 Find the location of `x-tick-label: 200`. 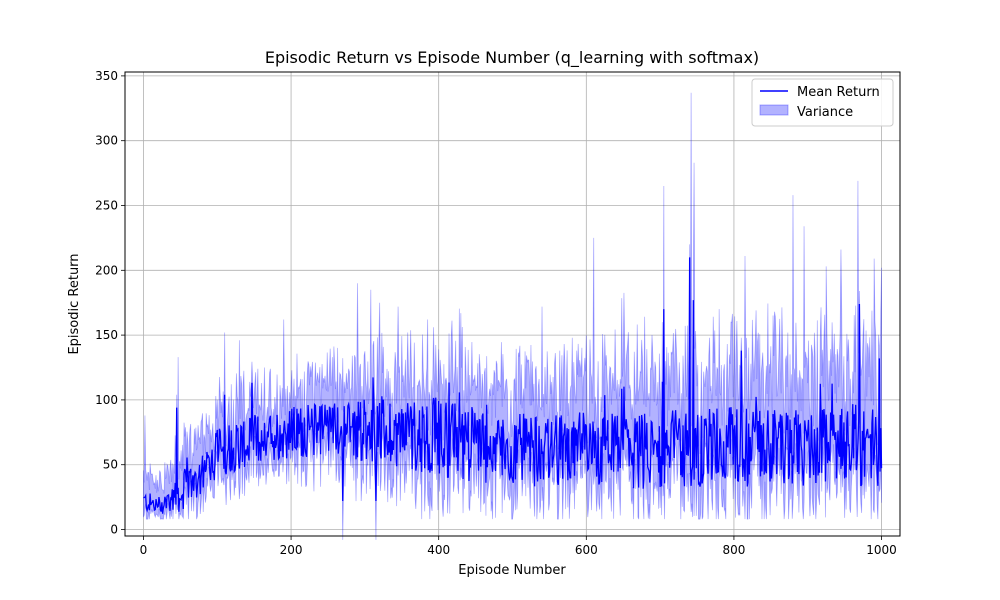

x-tick-label: 200 is located at coordinates (291, 550).